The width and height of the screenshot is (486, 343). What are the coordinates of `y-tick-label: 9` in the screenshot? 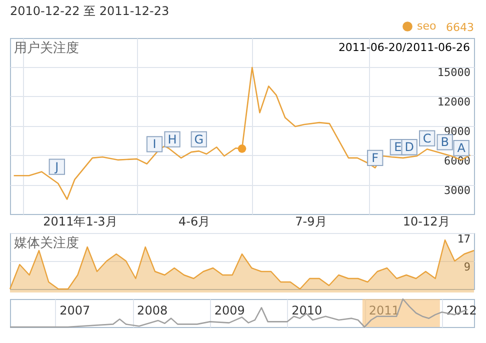 It's located at (467, 267).